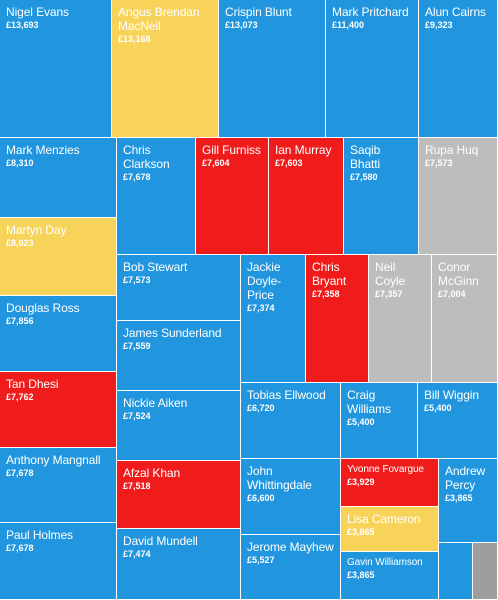 Image resolution: width=498 pixels, height=600 pixels. What do you see at coordinates (43, 308) in the screenshot?
I see `tile-name: Douglas Ross` at bounding box center [43, 308].